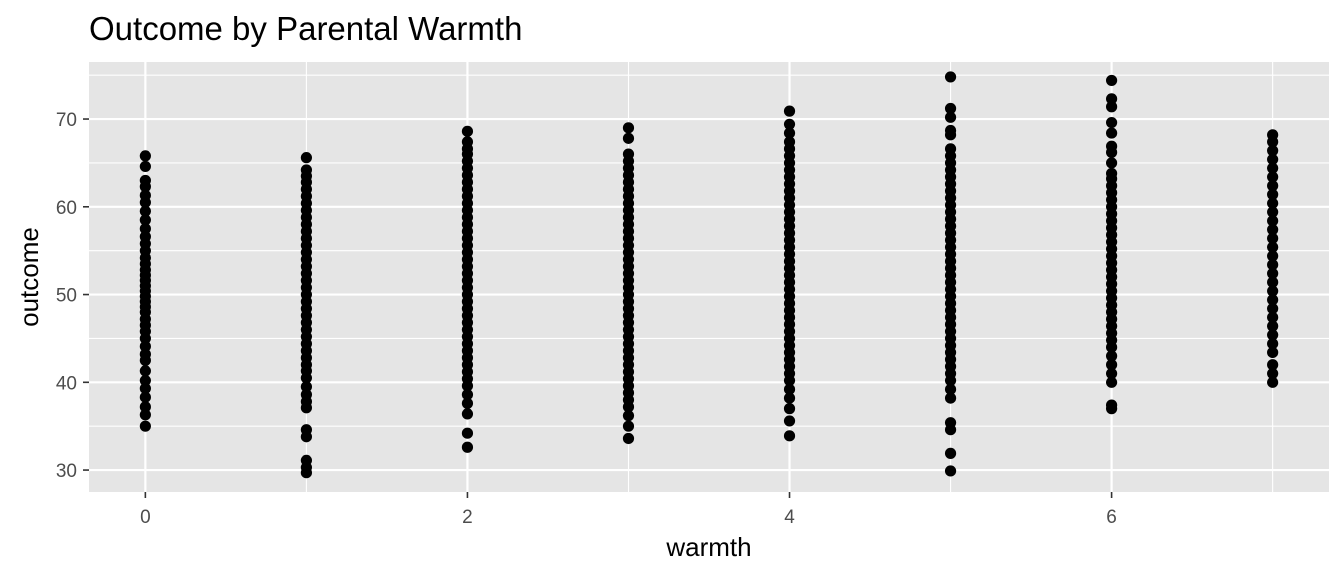  I want to click on y-tick-label: 40, so click(66, 383).